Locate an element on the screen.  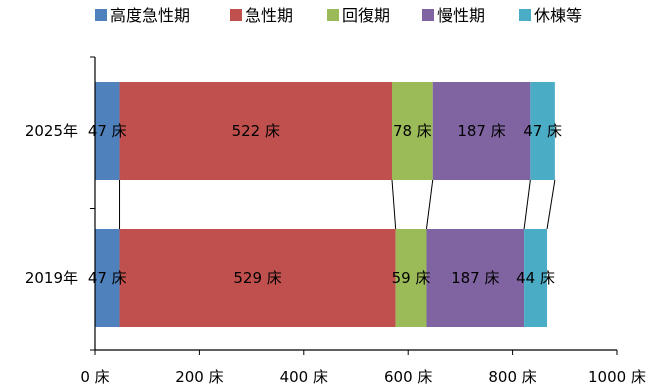
legend-label-2: 回復期 is located at coordinates (366, 15).